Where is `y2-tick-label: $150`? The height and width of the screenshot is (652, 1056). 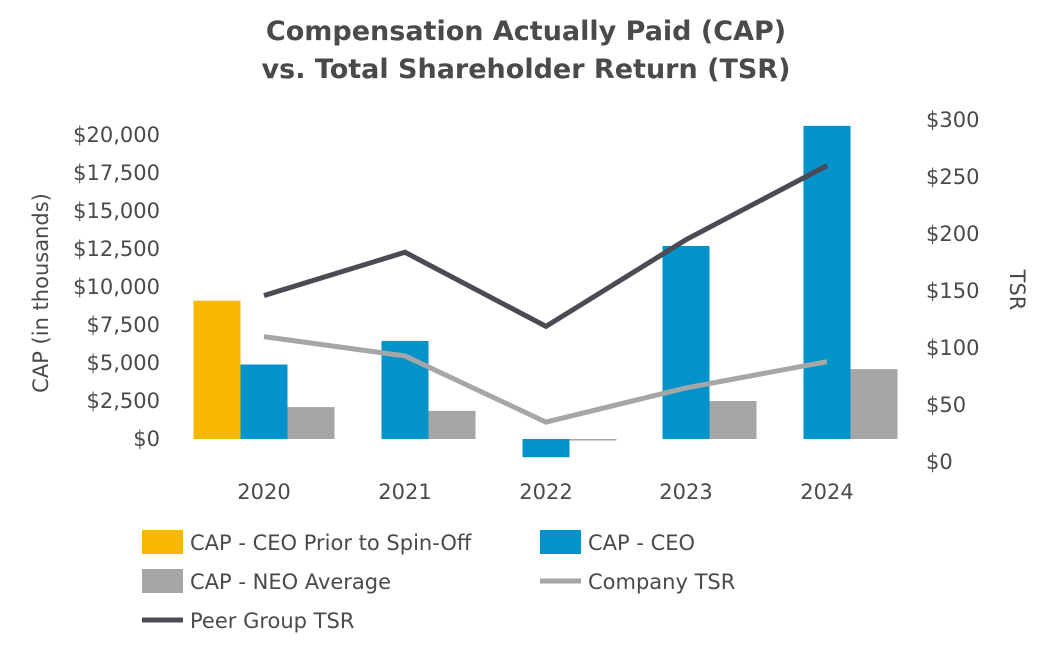
y2-tick-label: $150 is located at coordinates (952, 291).